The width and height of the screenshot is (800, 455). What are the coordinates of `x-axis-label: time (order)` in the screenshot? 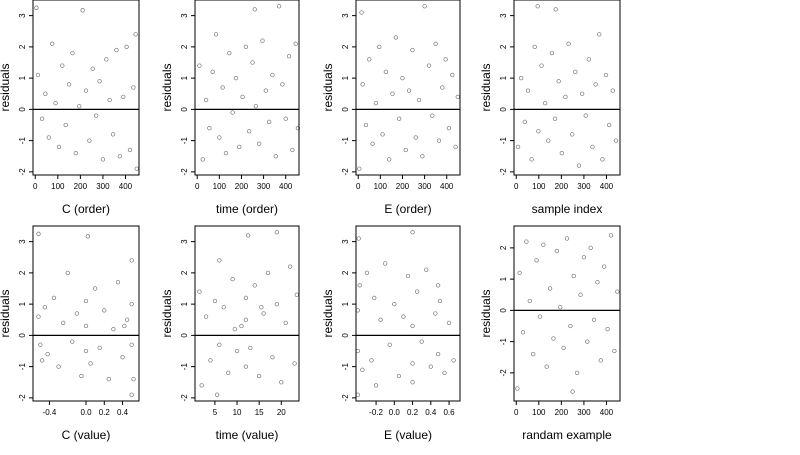 It's located at (247, 209).